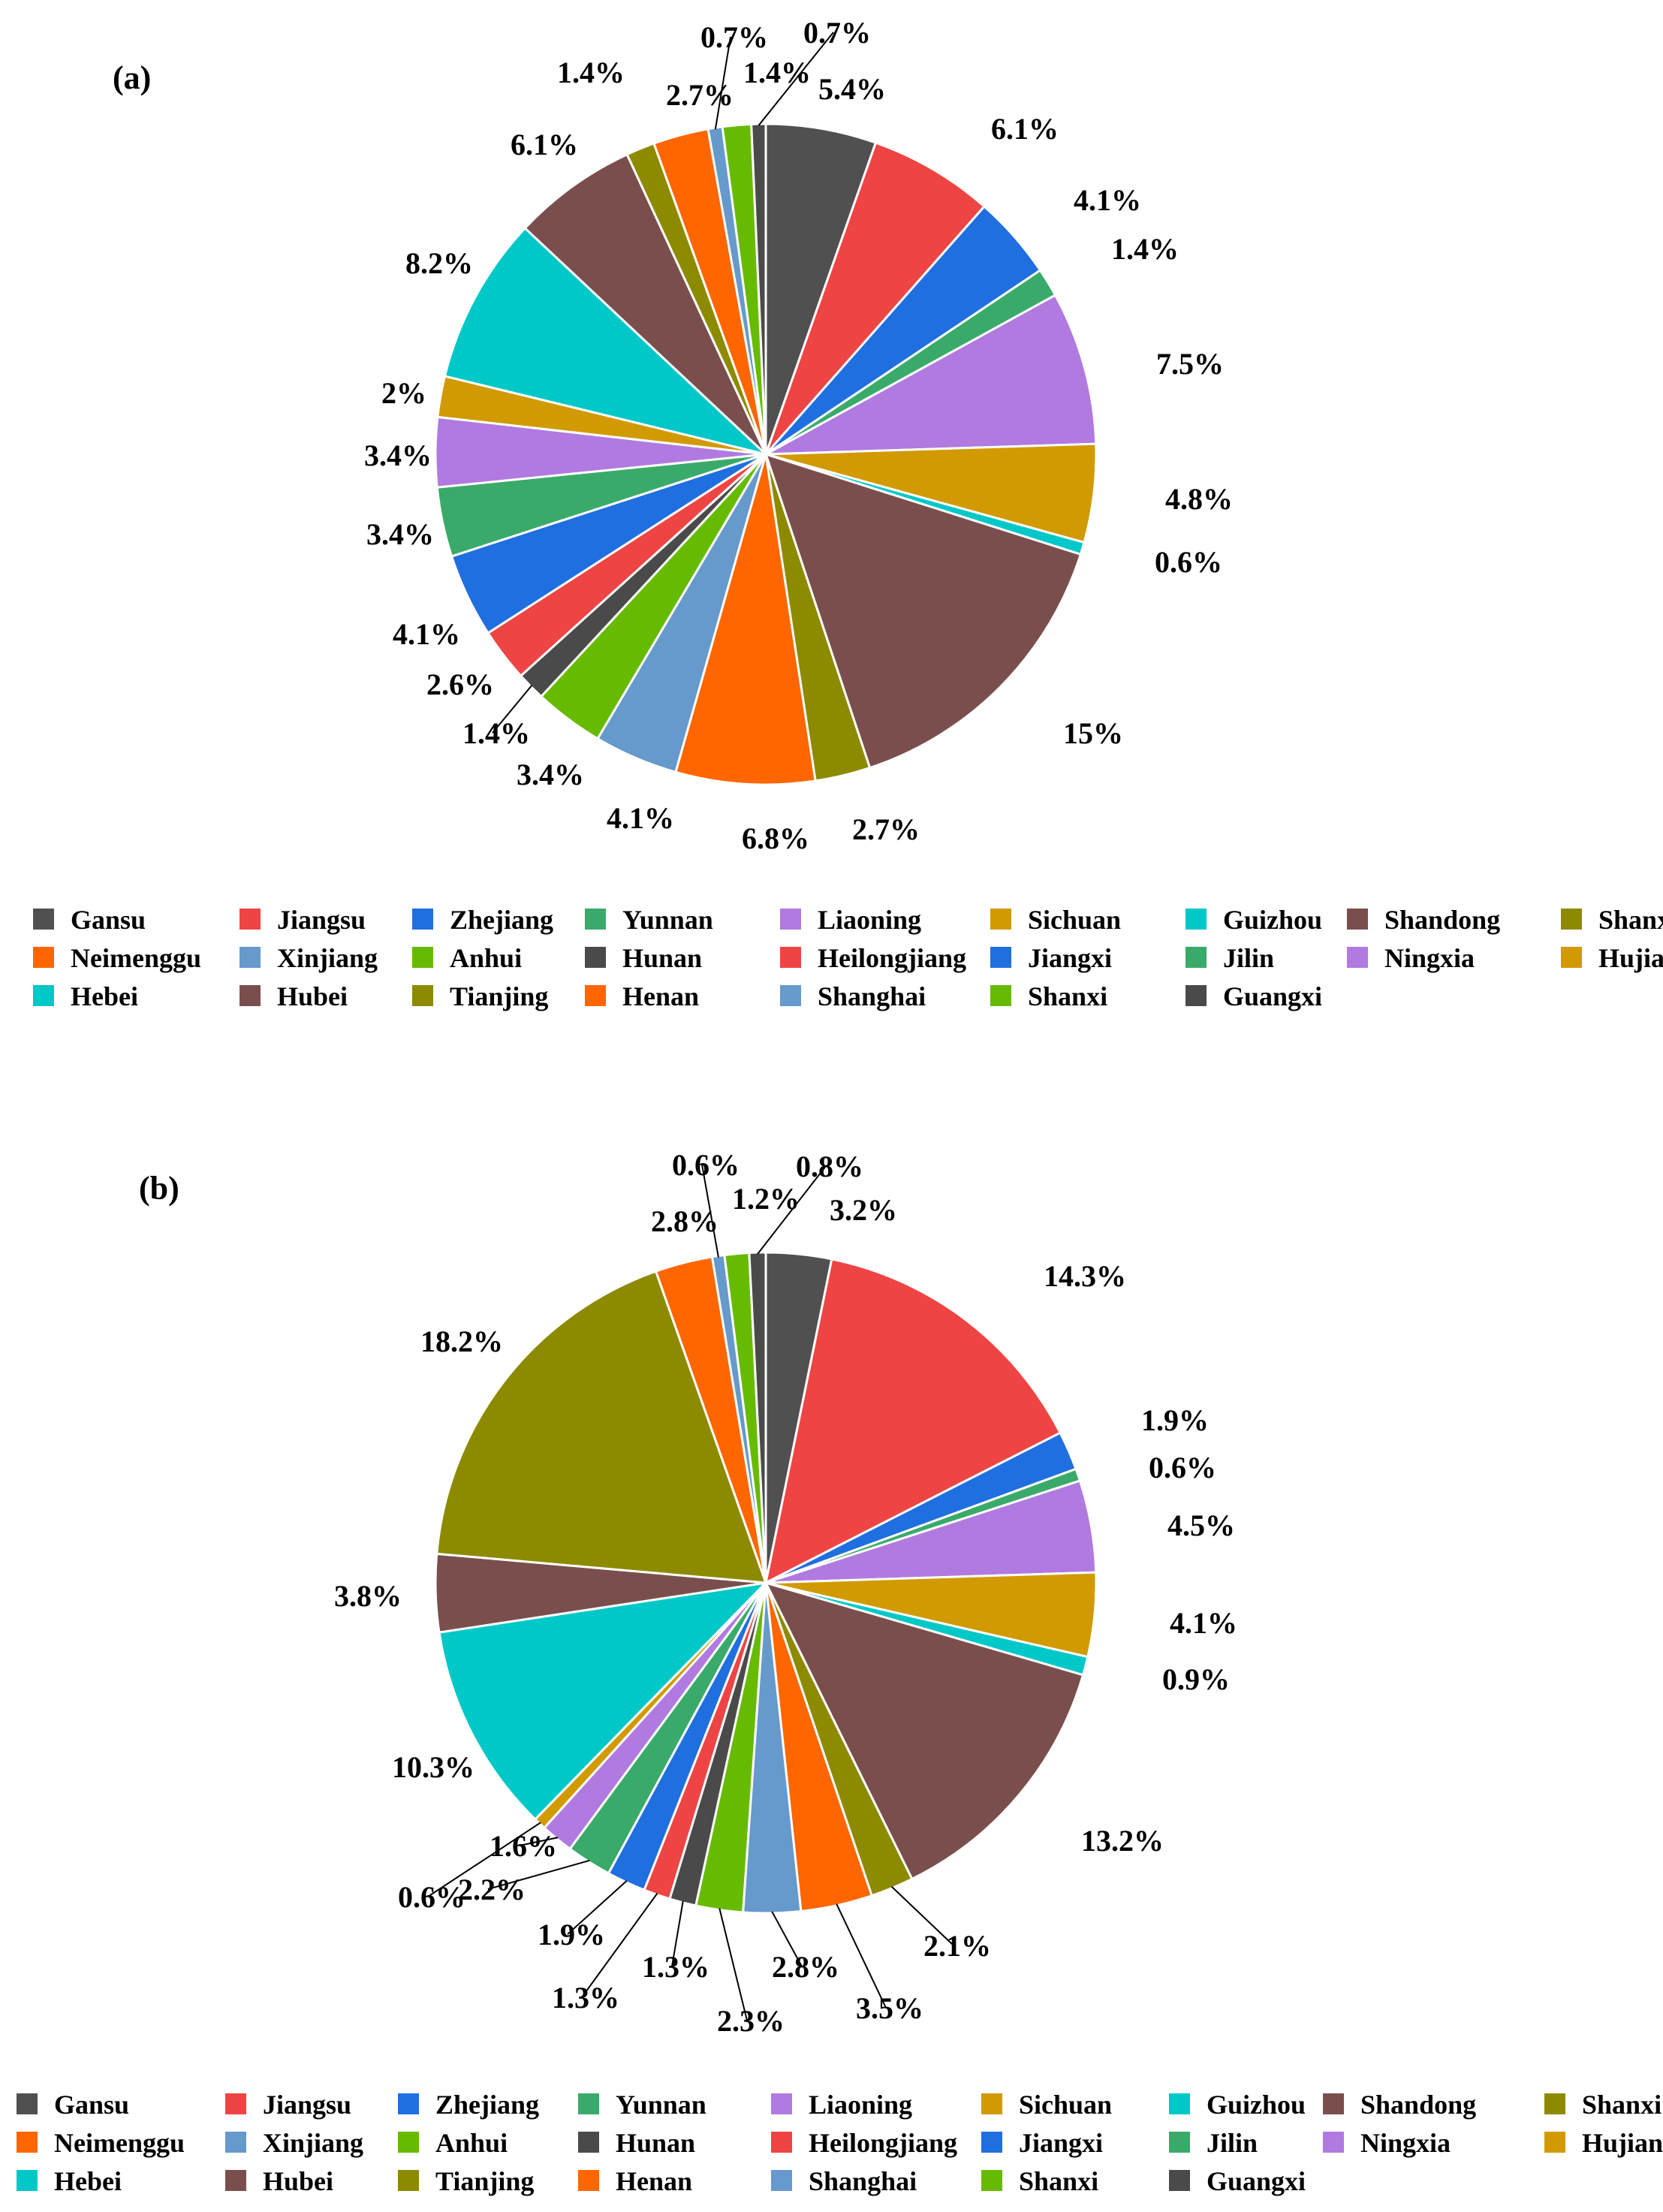 The image size is (1663, 2212). What do you see at coordinates (439, 263) in the screenshot?
I see `pie-a-label-hebei: 8.2%` at bounding box center [439, 263].